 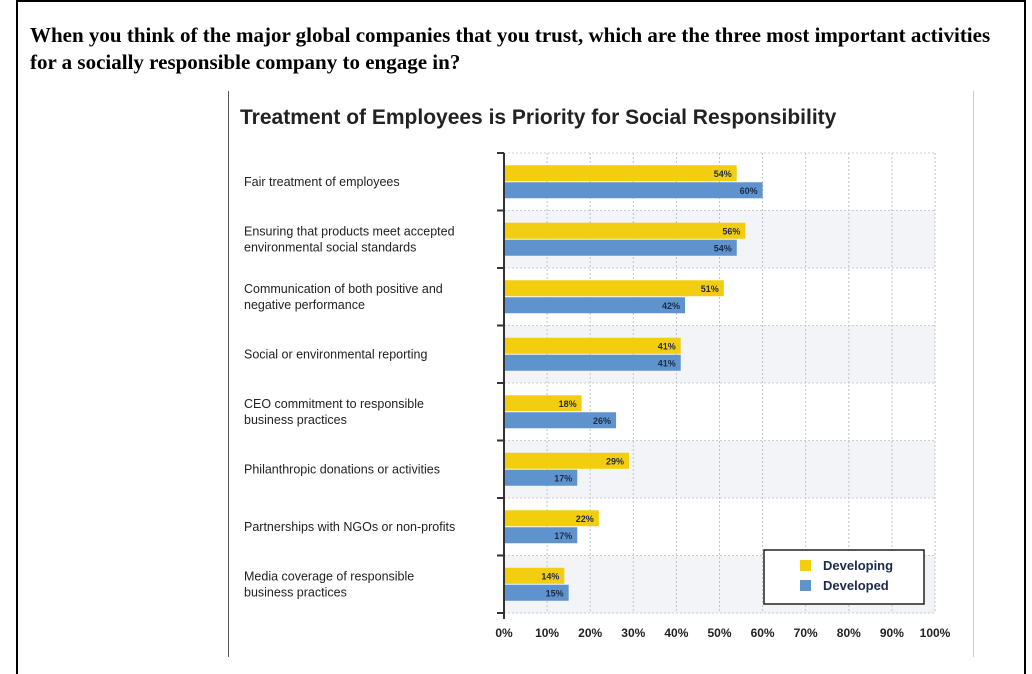 What do you see at coordinates (805, 565) in the screenshot?
I see `legend-swatch-developing` at bounding box center [805, 565].